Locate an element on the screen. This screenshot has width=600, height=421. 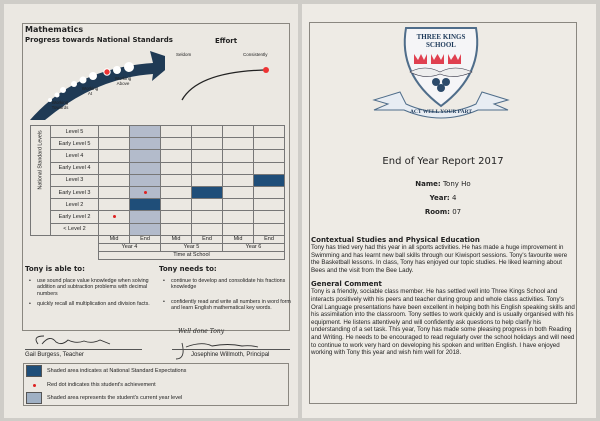
effort-curve is located at coordinates (225, 84).